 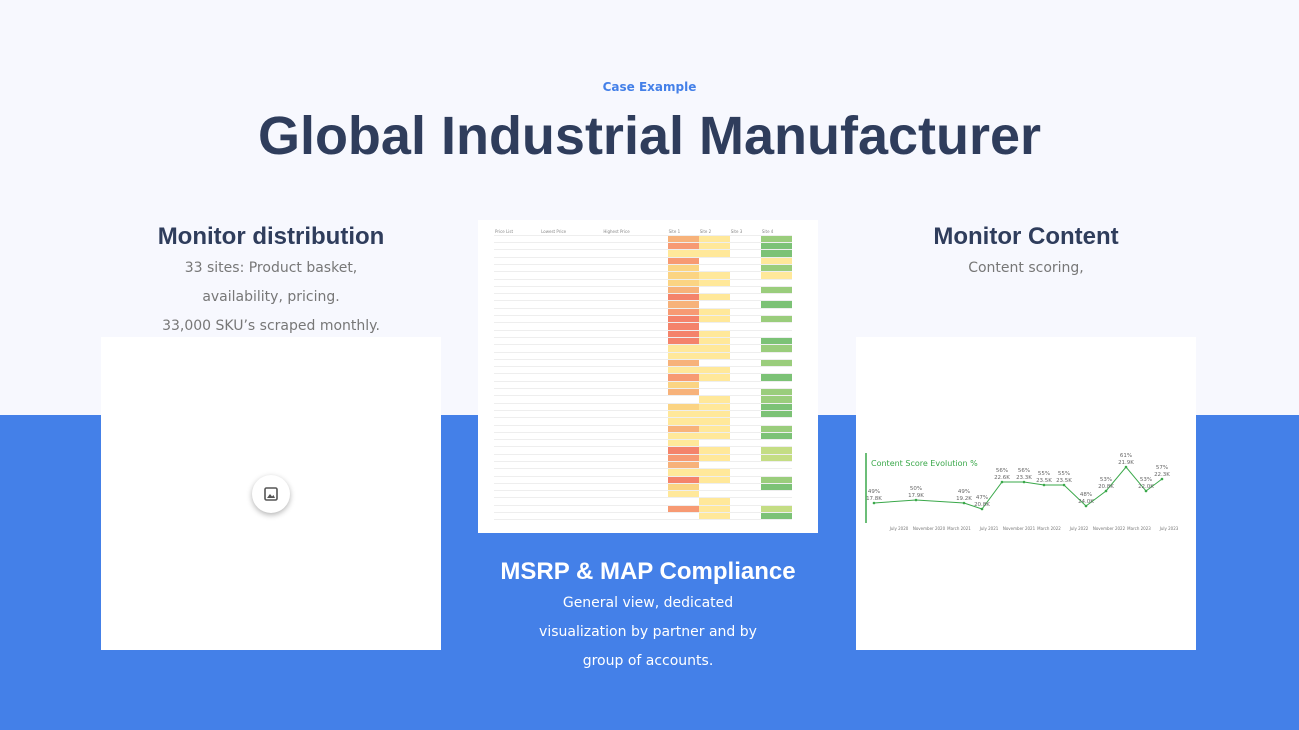 What do you see at coordinates (649, 87) in the screenshot?
I see `eyebrow-label: Case Example` at bounding box center [649, 87].